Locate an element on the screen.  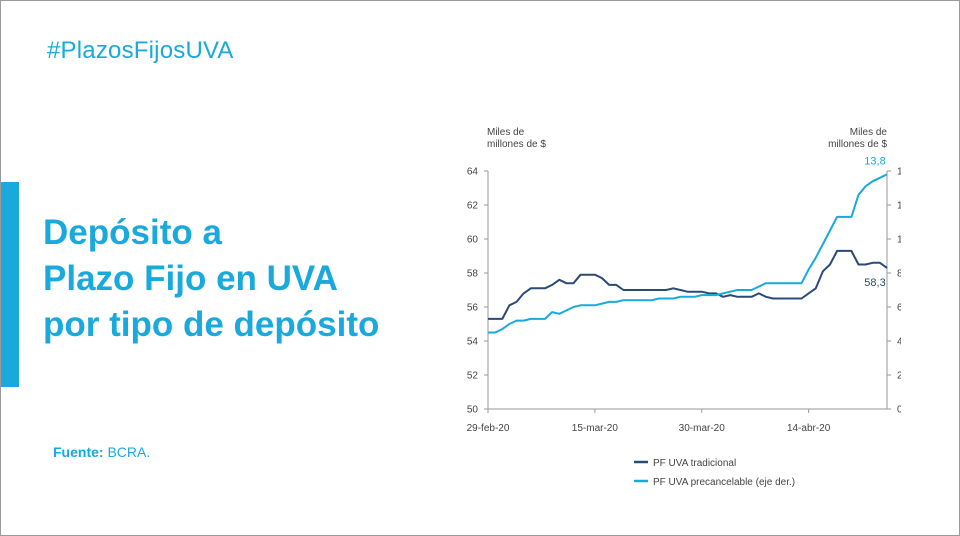
right-axis-label-line-1: Miles de is located at coordinates (869, 132).